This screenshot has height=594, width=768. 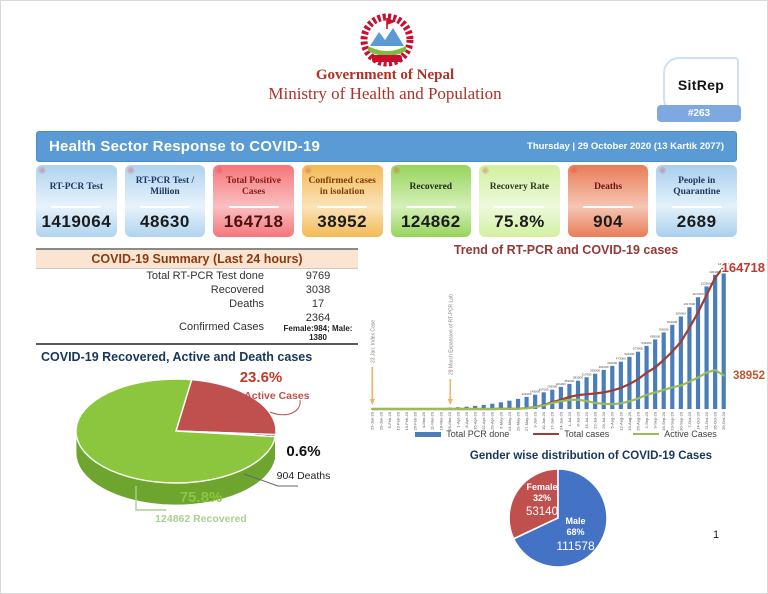 What do you see at coordinates (542, 500) in the screenshot?
I see `female-label: Female 32% 53140` at bounding box center [542, 500].